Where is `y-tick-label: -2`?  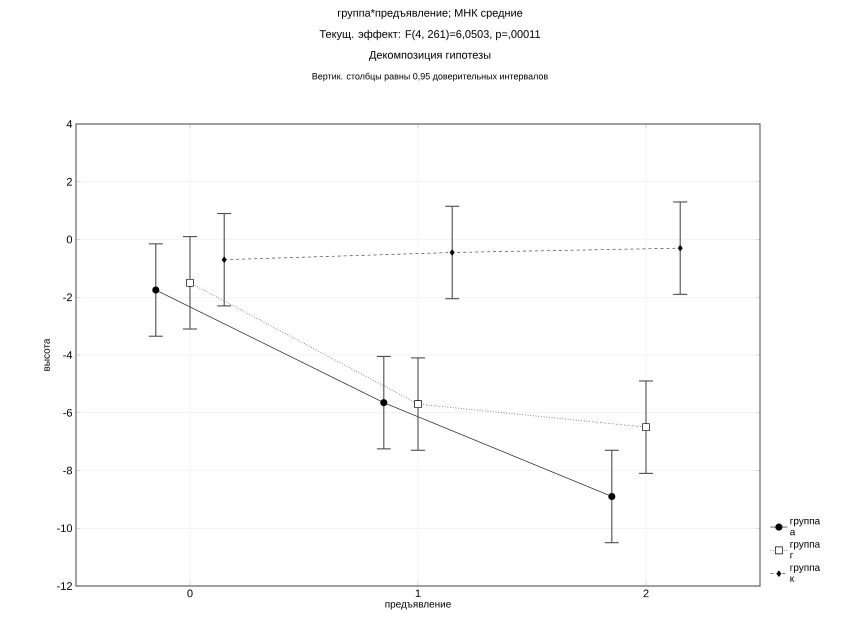 y-tick-label: -2 is located at coordinates (67, 297).